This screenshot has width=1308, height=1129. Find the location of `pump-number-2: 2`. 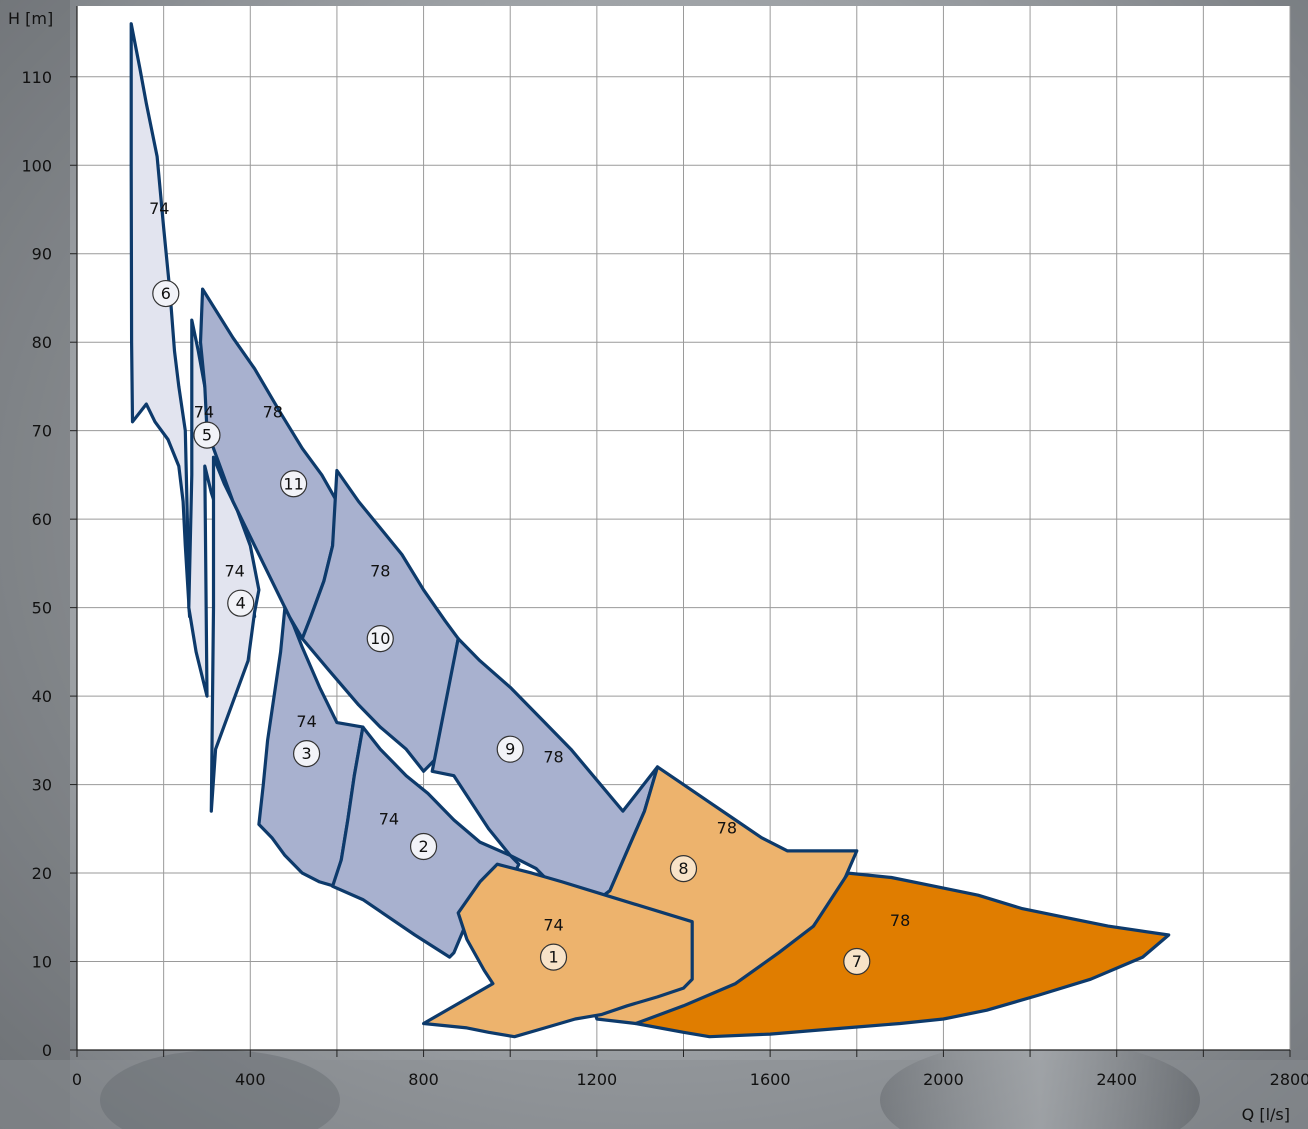

pump-number-2: 2 is located at coordinates (423, 846).